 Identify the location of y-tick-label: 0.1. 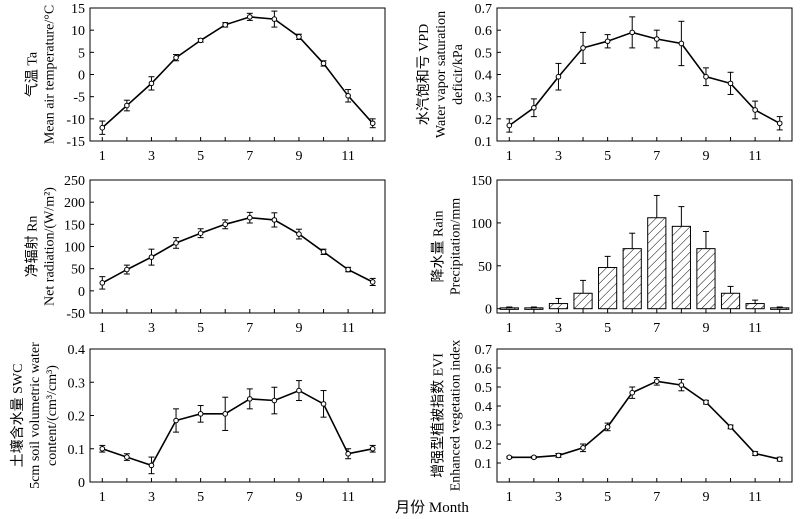
(77, 450).